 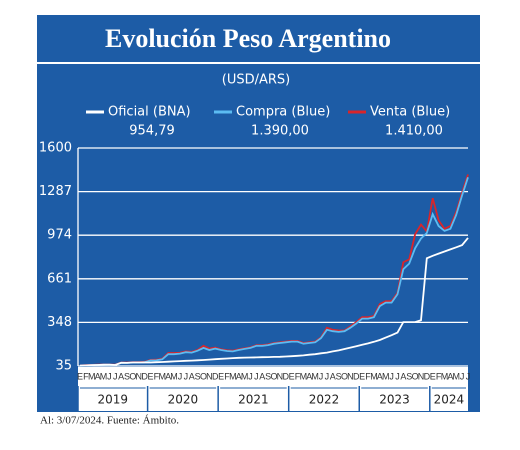 What do you see at coordinates (113, 400) in the screenshot?
I see `year-label: 2019` at bounding box center [113, 400].